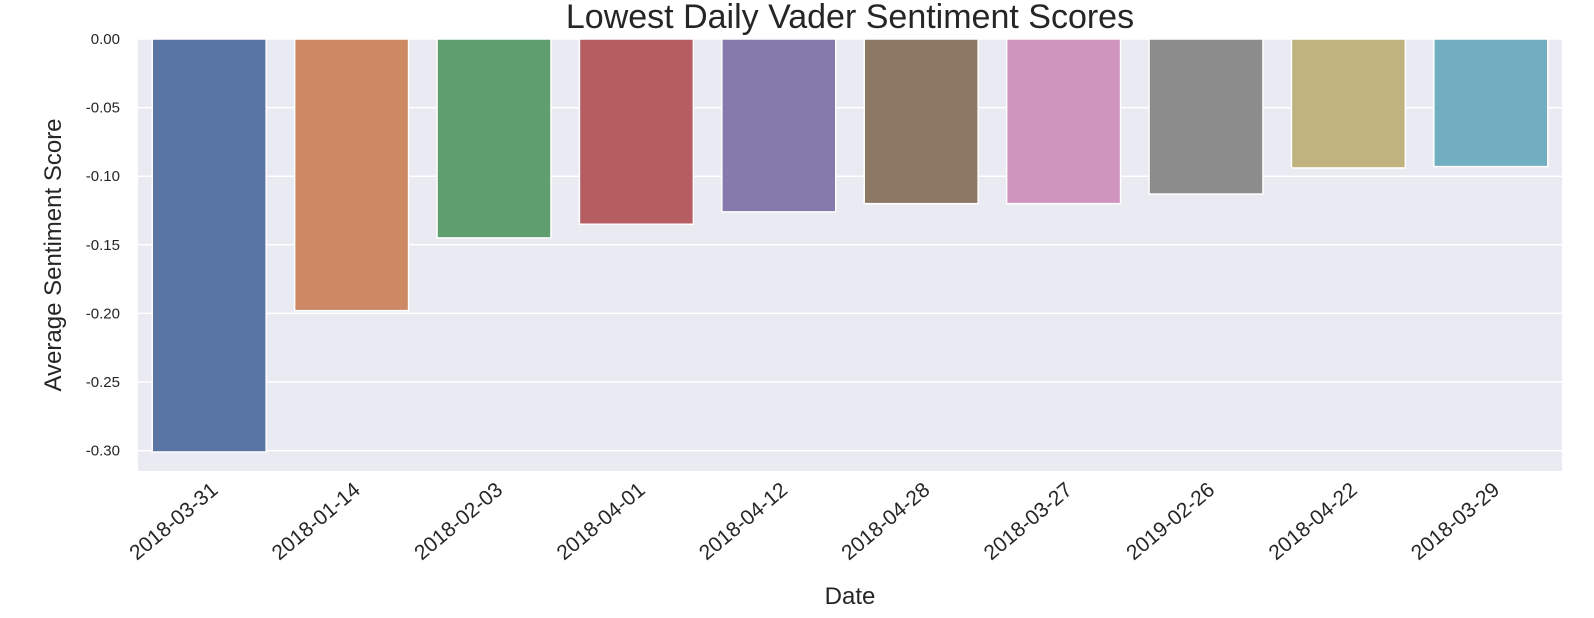 The width and height of the screenshot is (1594, 618). What do you see at coordinates (885, 521) in the screenshot?
I see `x-tick-label: 2018-04-28` at bounding box center [885, 521].